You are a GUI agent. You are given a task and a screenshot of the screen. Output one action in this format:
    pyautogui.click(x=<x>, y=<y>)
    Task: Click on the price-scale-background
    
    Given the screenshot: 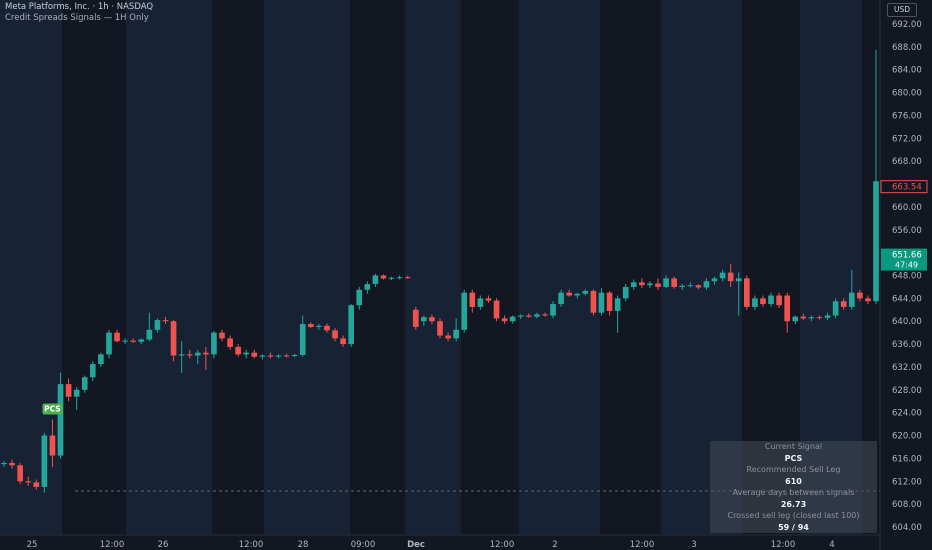 What is the action you would take?
    pyautogui.click(x=906, y=275)
    